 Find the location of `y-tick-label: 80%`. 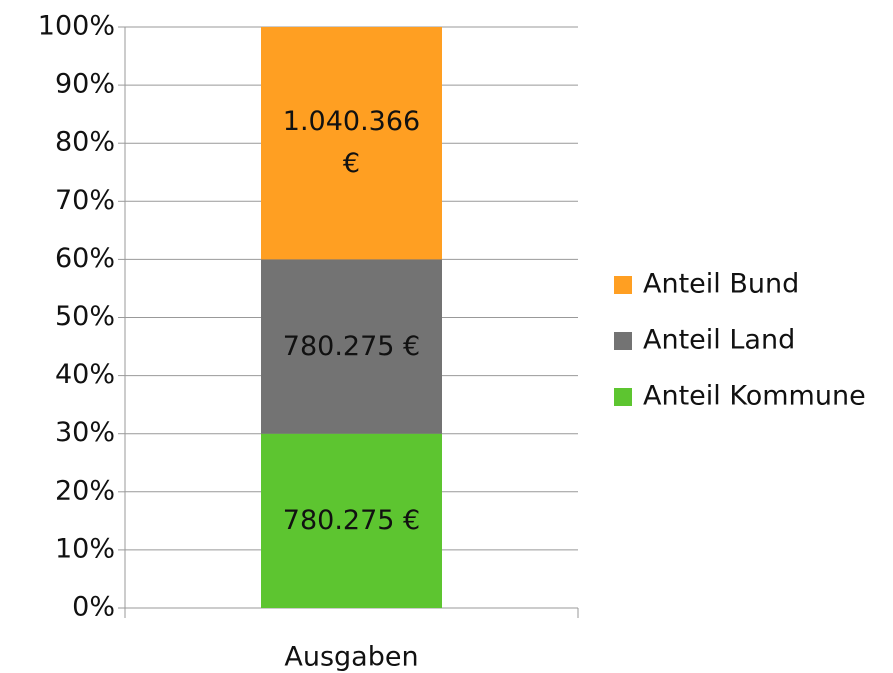

y-tick-label: 80% is located at coordinates (85, 142).